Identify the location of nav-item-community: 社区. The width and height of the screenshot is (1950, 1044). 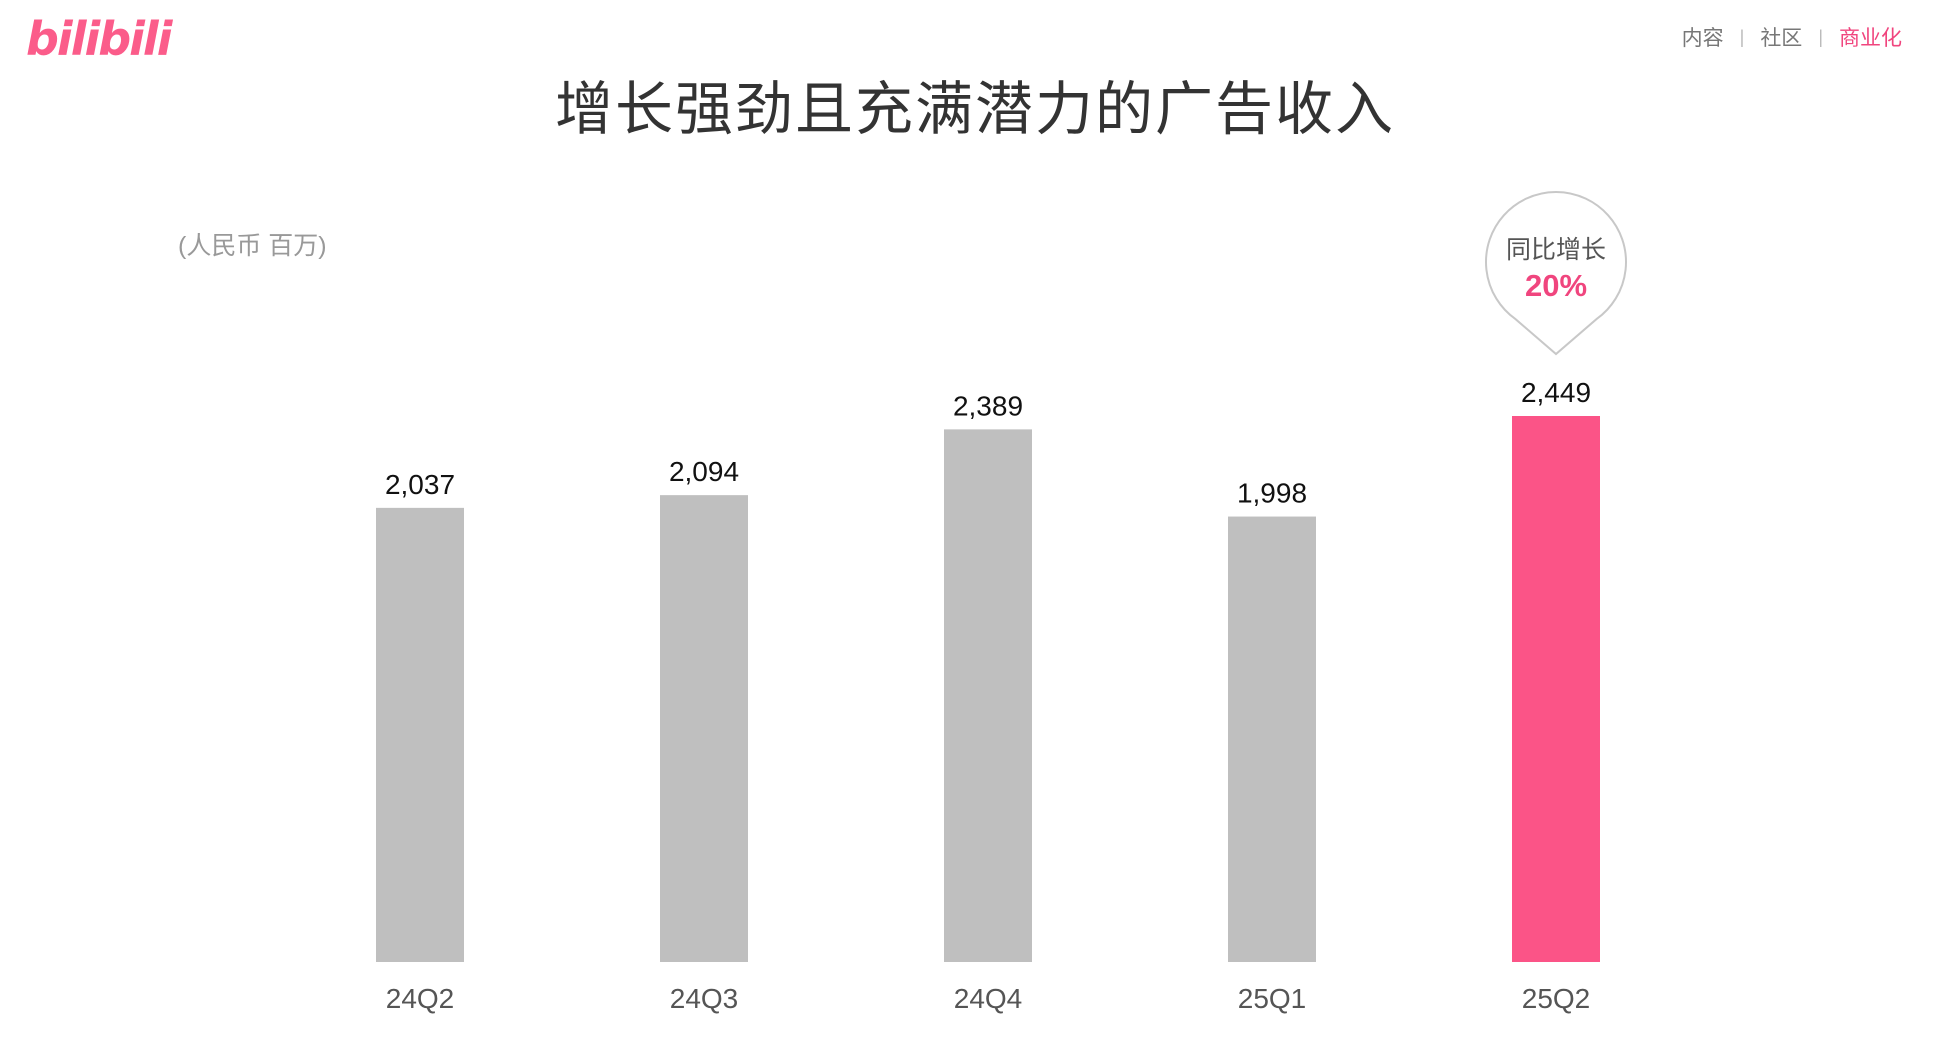
(1781, 38).